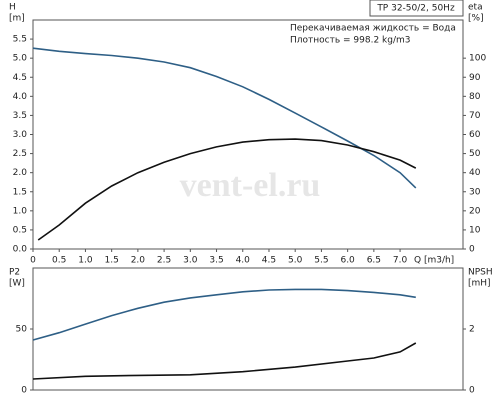  I want to click on y-tick-label: 2.5, so click(20, 154).